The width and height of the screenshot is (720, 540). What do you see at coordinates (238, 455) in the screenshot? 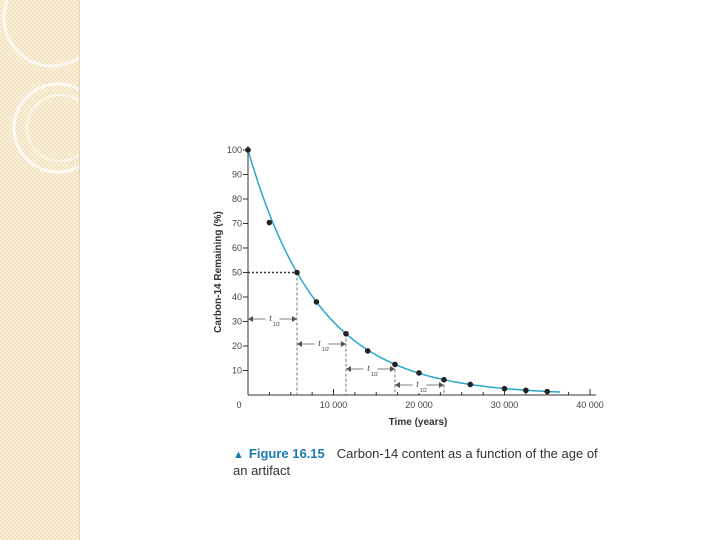
I see `triangle-icon: ▲` at bounding box center [238, 455].